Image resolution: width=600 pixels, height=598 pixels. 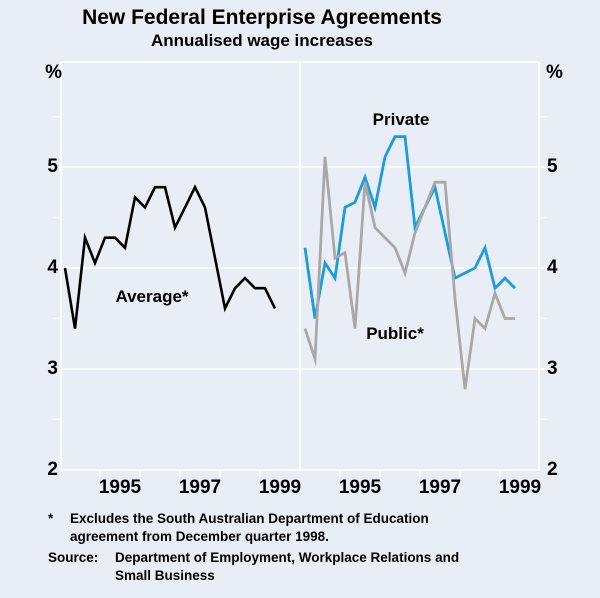 What do you see at coordinates (280, 487) in the screenshot?
I see `x-label-left-1999: 1999` at bounding box center [280, 487].